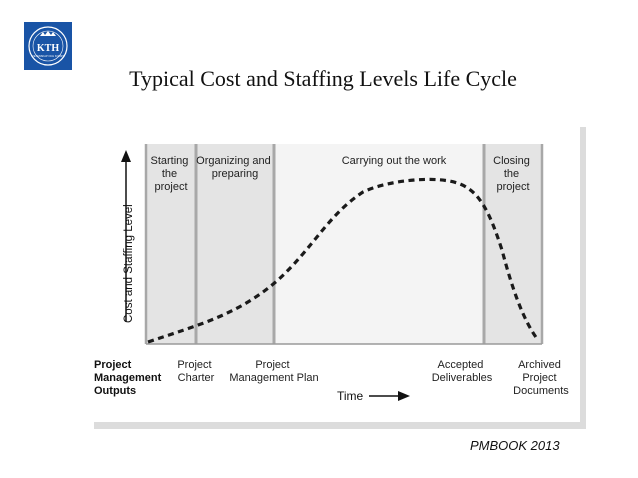 The width and height of the screenshot is (638, 478). What do you see at coordinates (512, 187) in the screenshot?
I see `phase-label-closing-3: project` at bounding box center [512, 187].